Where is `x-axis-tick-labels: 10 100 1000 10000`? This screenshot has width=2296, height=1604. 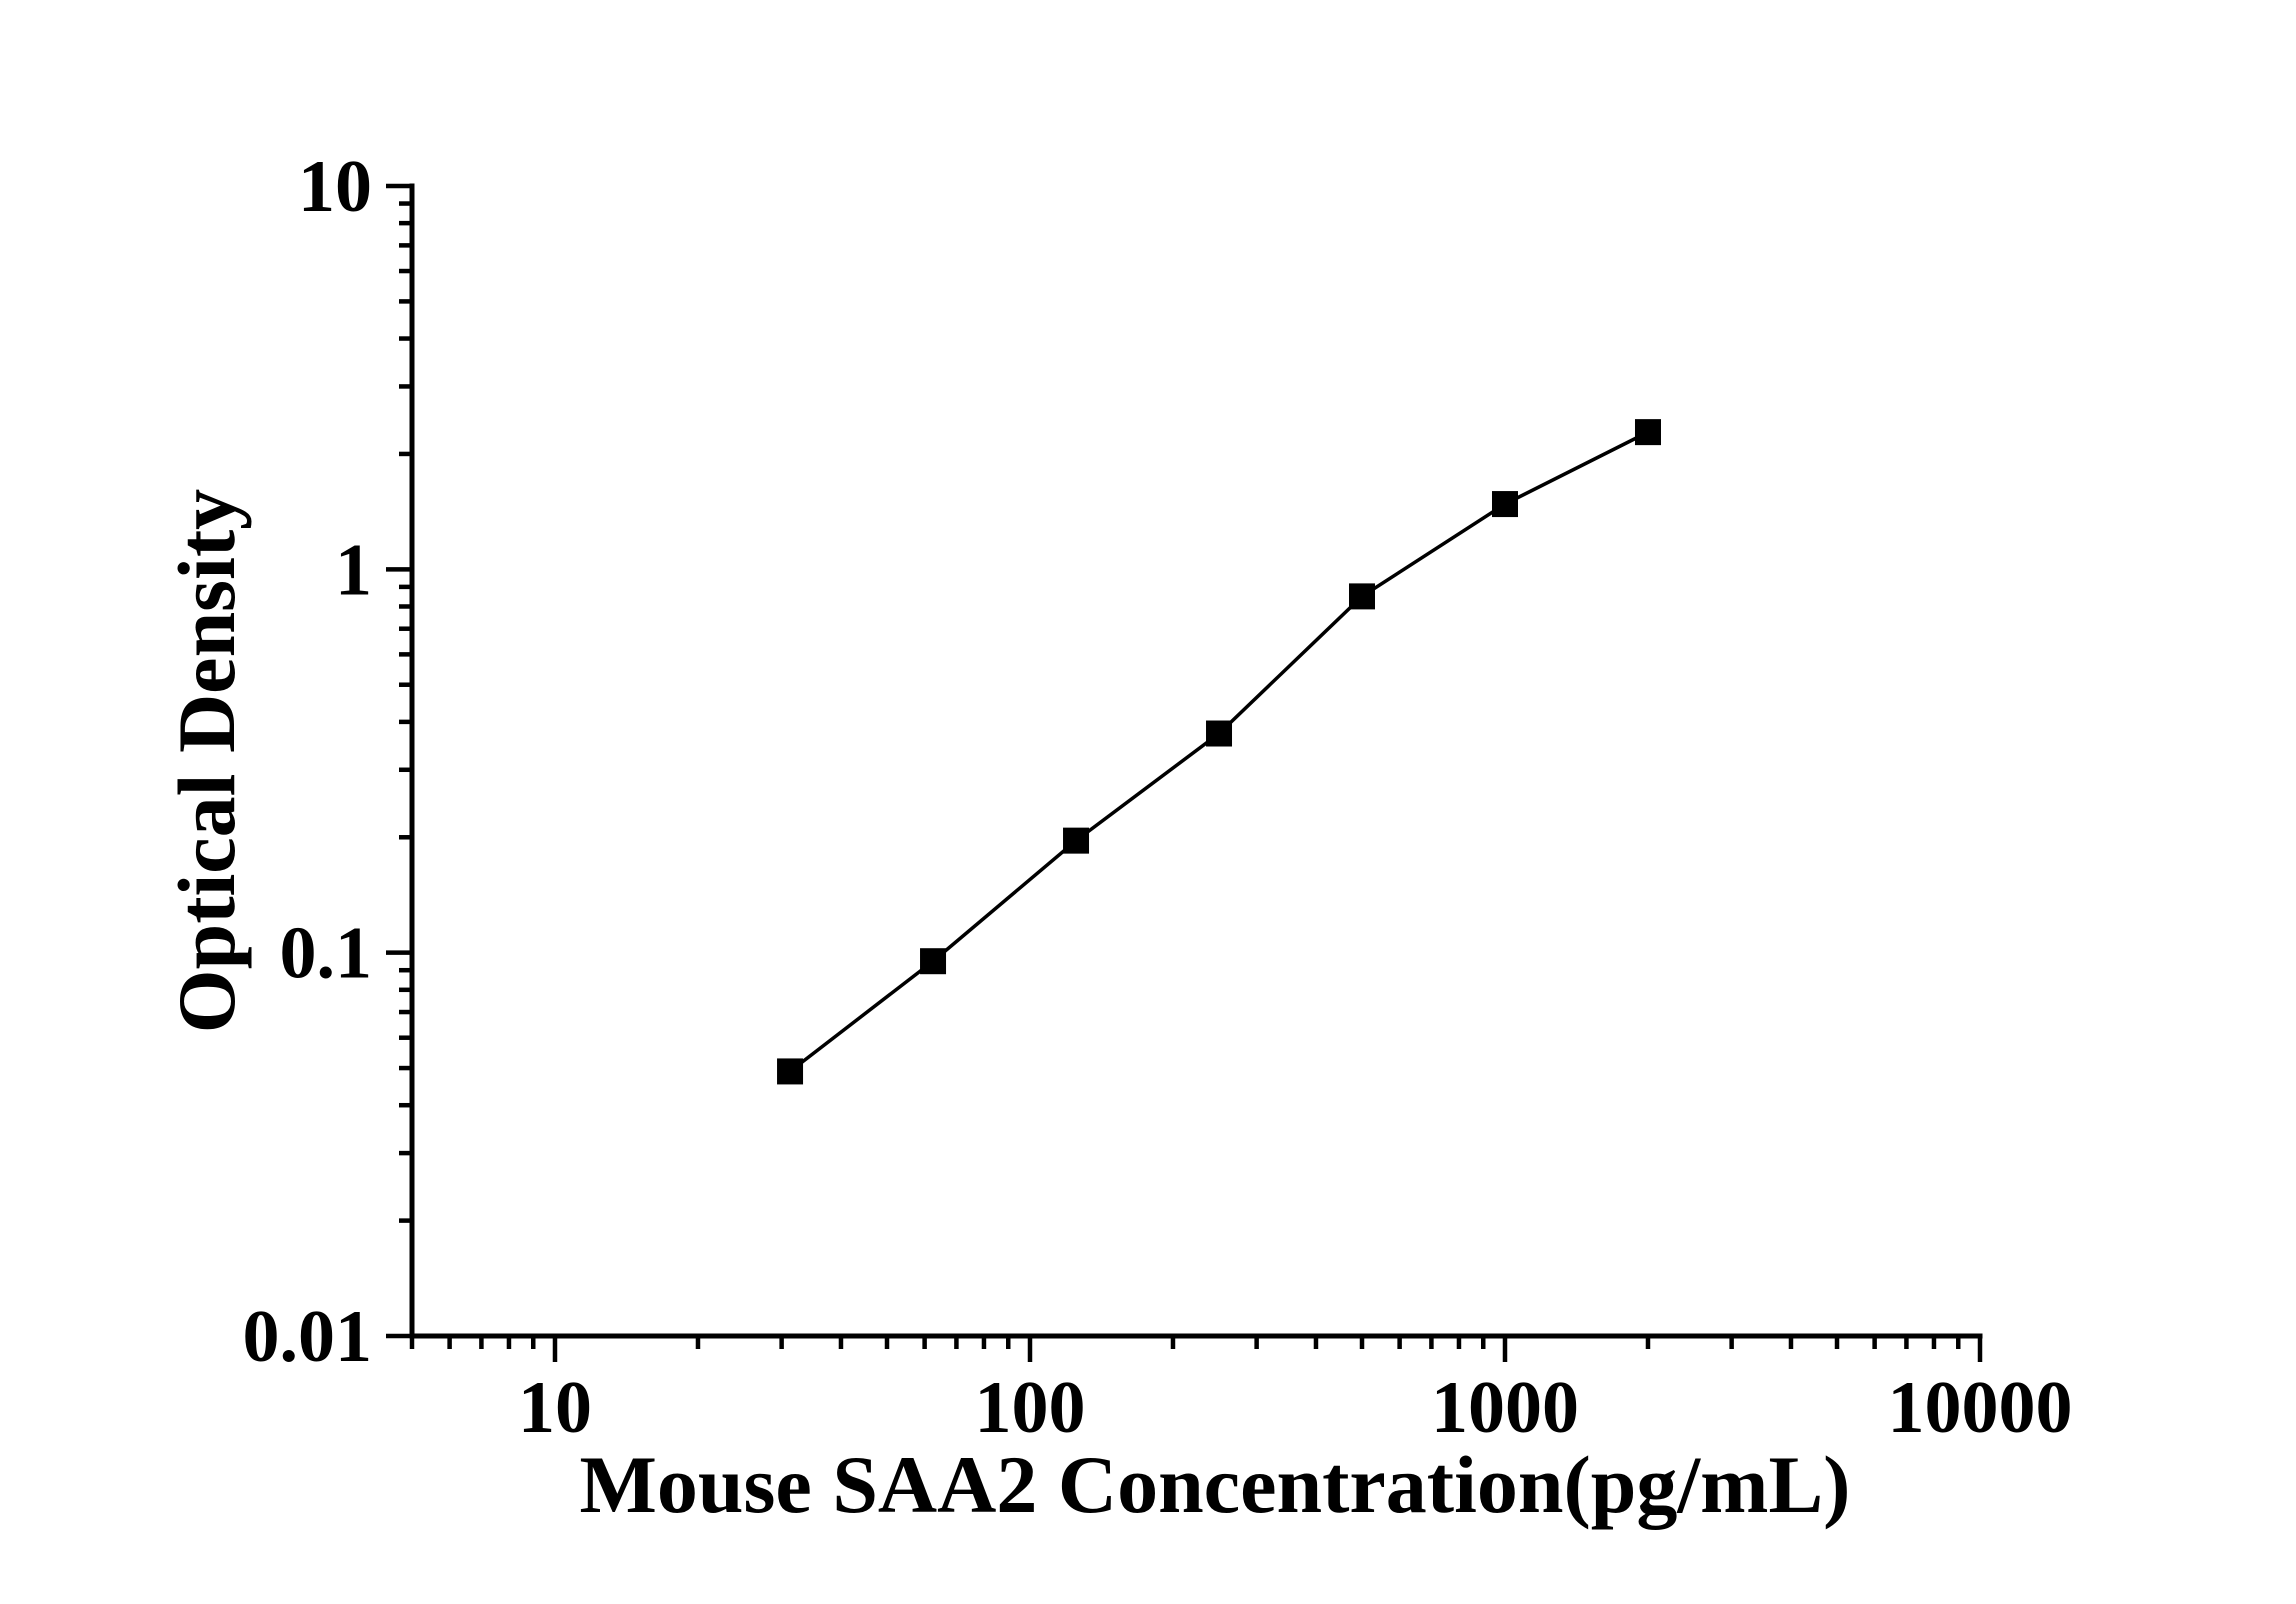
x-axis-tick-labels: 10 100 1000 10000 is located at coordinates (1295, 1408).